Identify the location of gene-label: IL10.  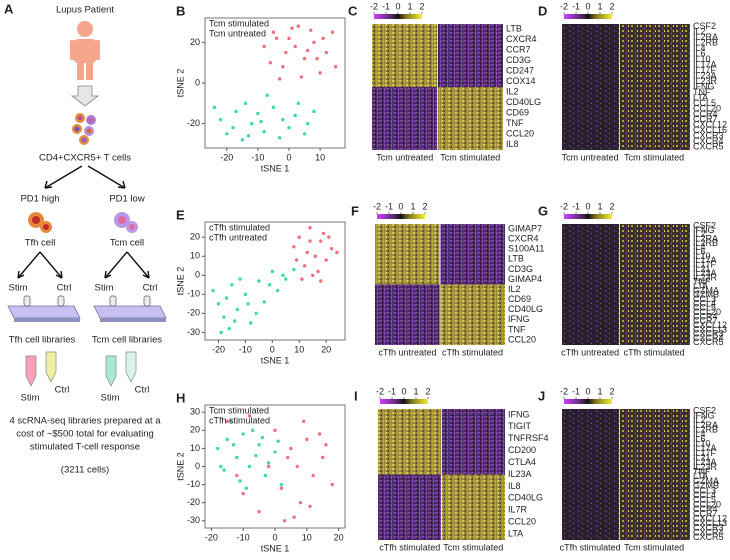
(702, 256).